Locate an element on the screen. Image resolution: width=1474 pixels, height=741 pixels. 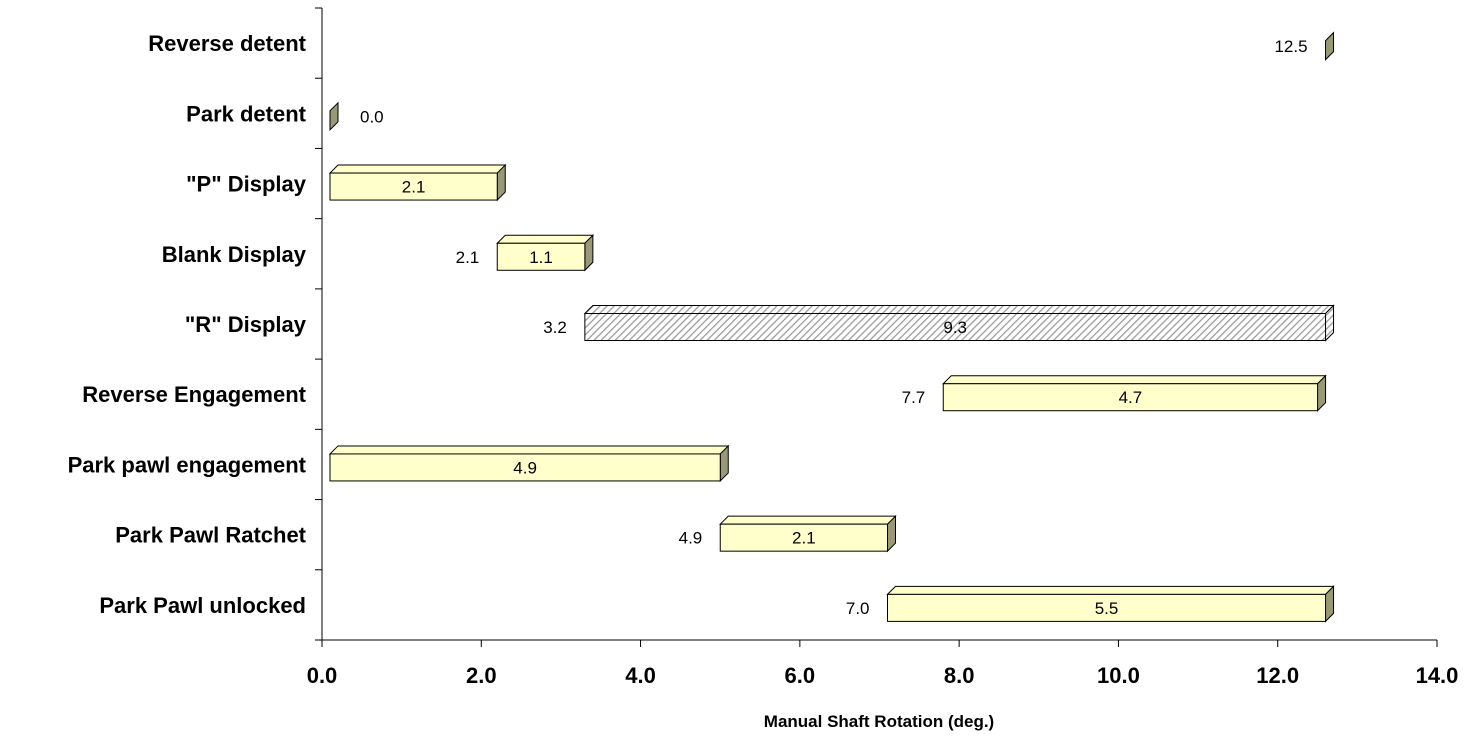
category-label: Park detent is located at coordinates (246, 113).